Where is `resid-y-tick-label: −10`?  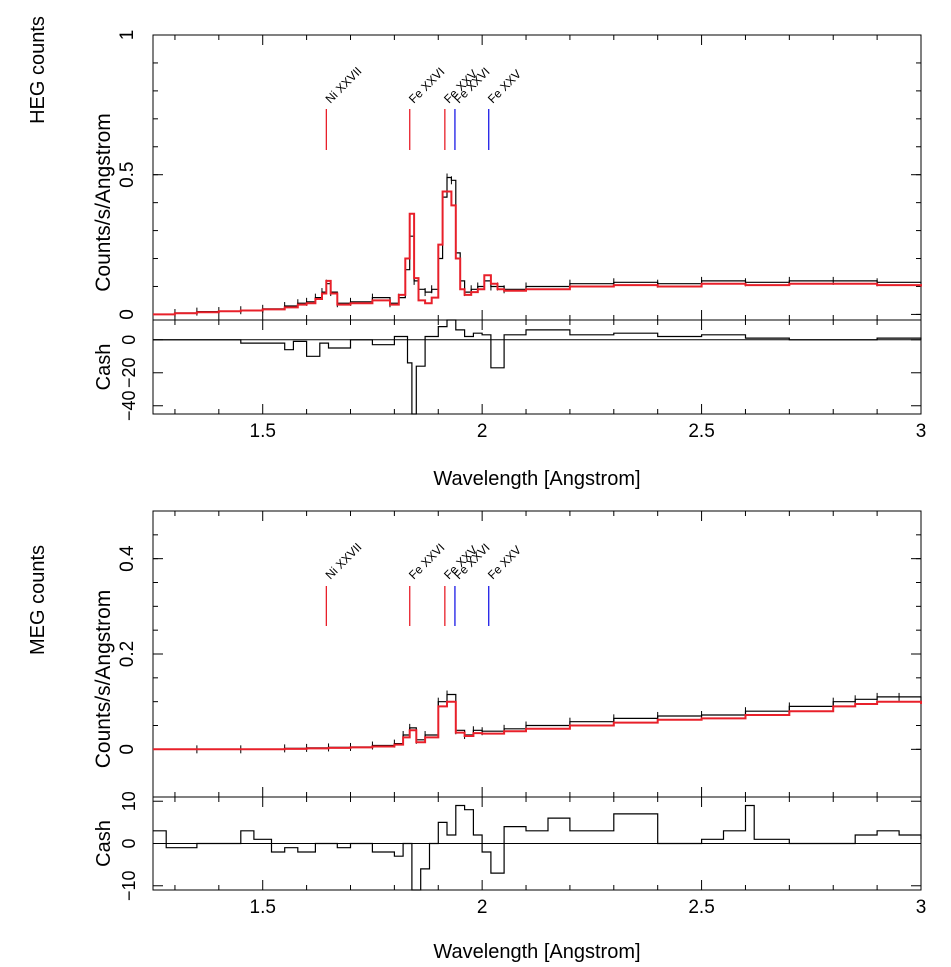 resid-y-tick-label: −10 is located at coordinates (129, 885).